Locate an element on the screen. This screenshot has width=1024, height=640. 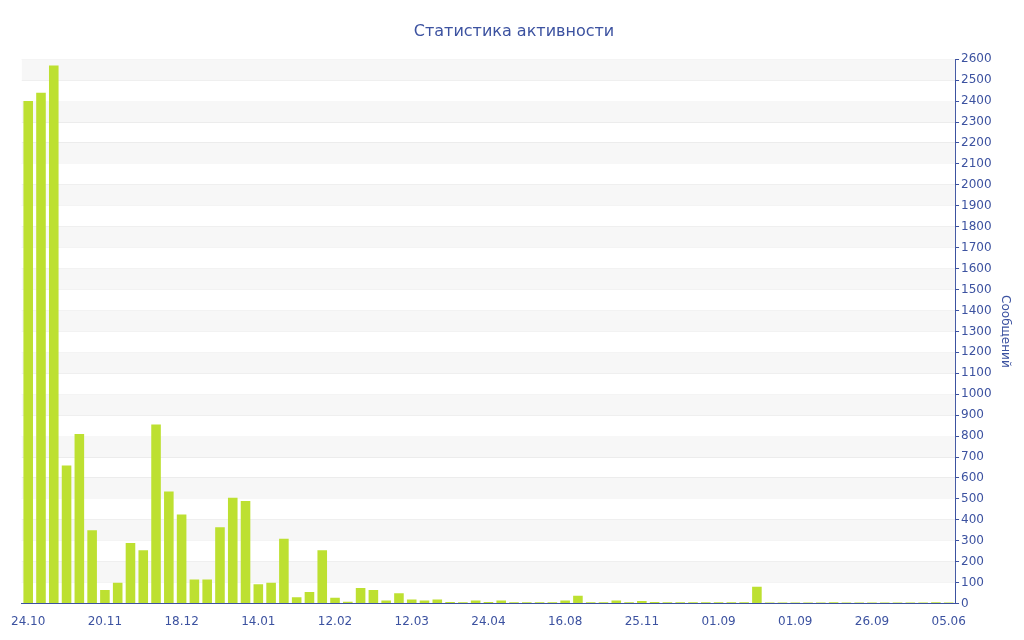
x-tick-label: 12.02 is located at coordinates (335, 620).